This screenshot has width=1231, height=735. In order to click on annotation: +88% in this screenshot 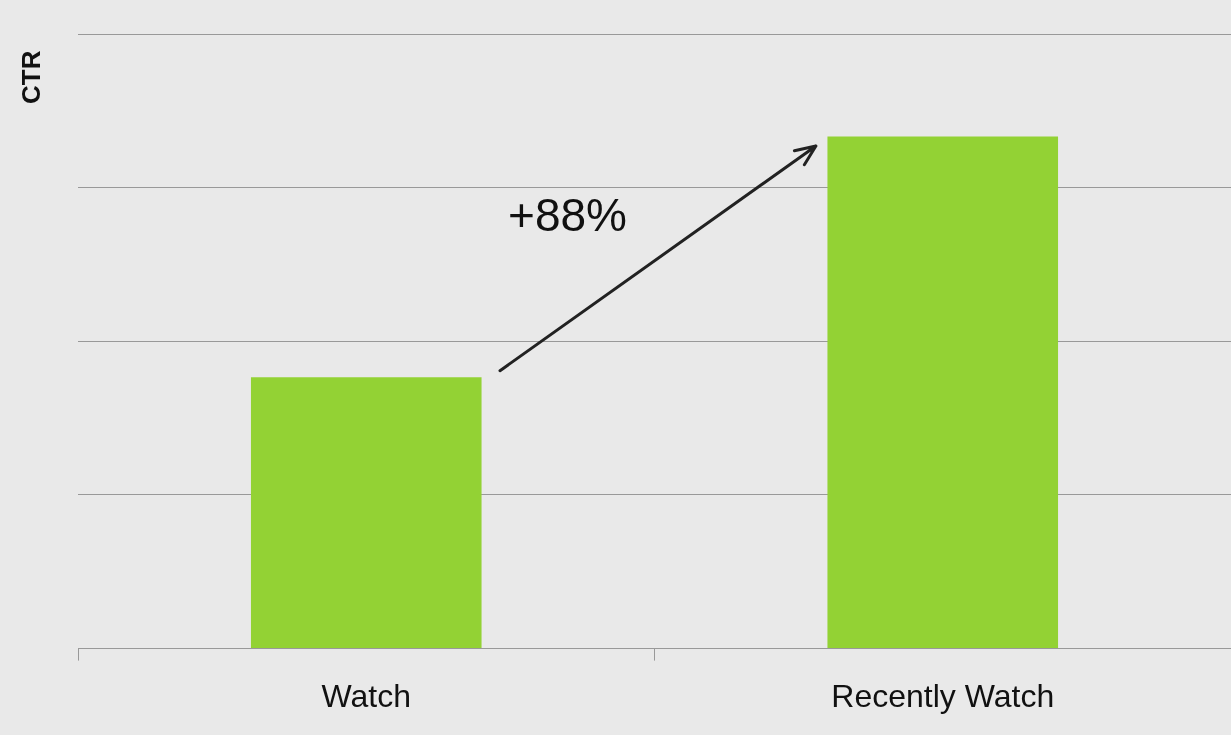, I will do `click(567, 215)`.